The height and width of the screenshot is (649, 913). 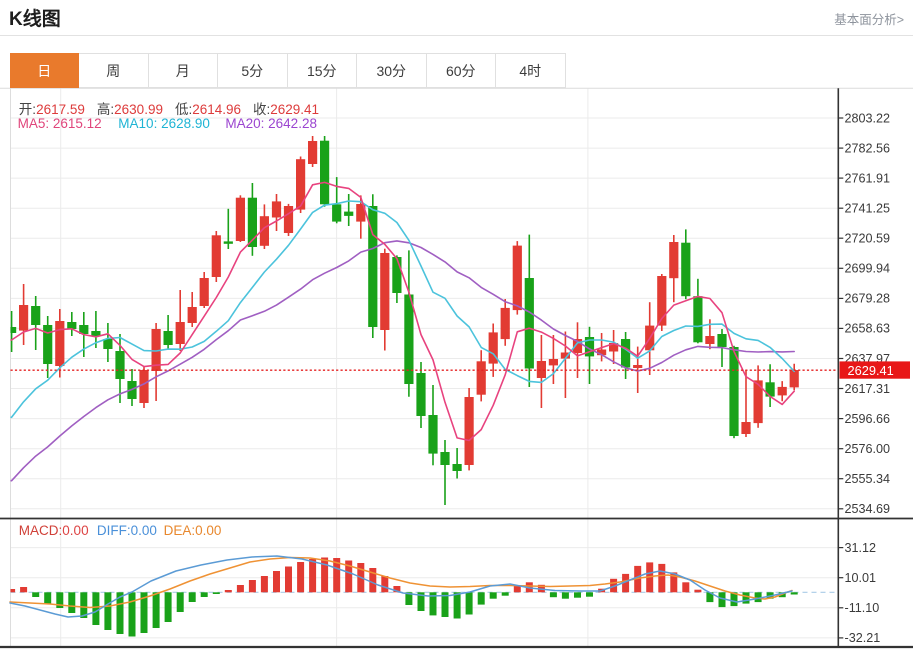 I want to click on svg-text: 2629.41, so click(x=871, y=370).